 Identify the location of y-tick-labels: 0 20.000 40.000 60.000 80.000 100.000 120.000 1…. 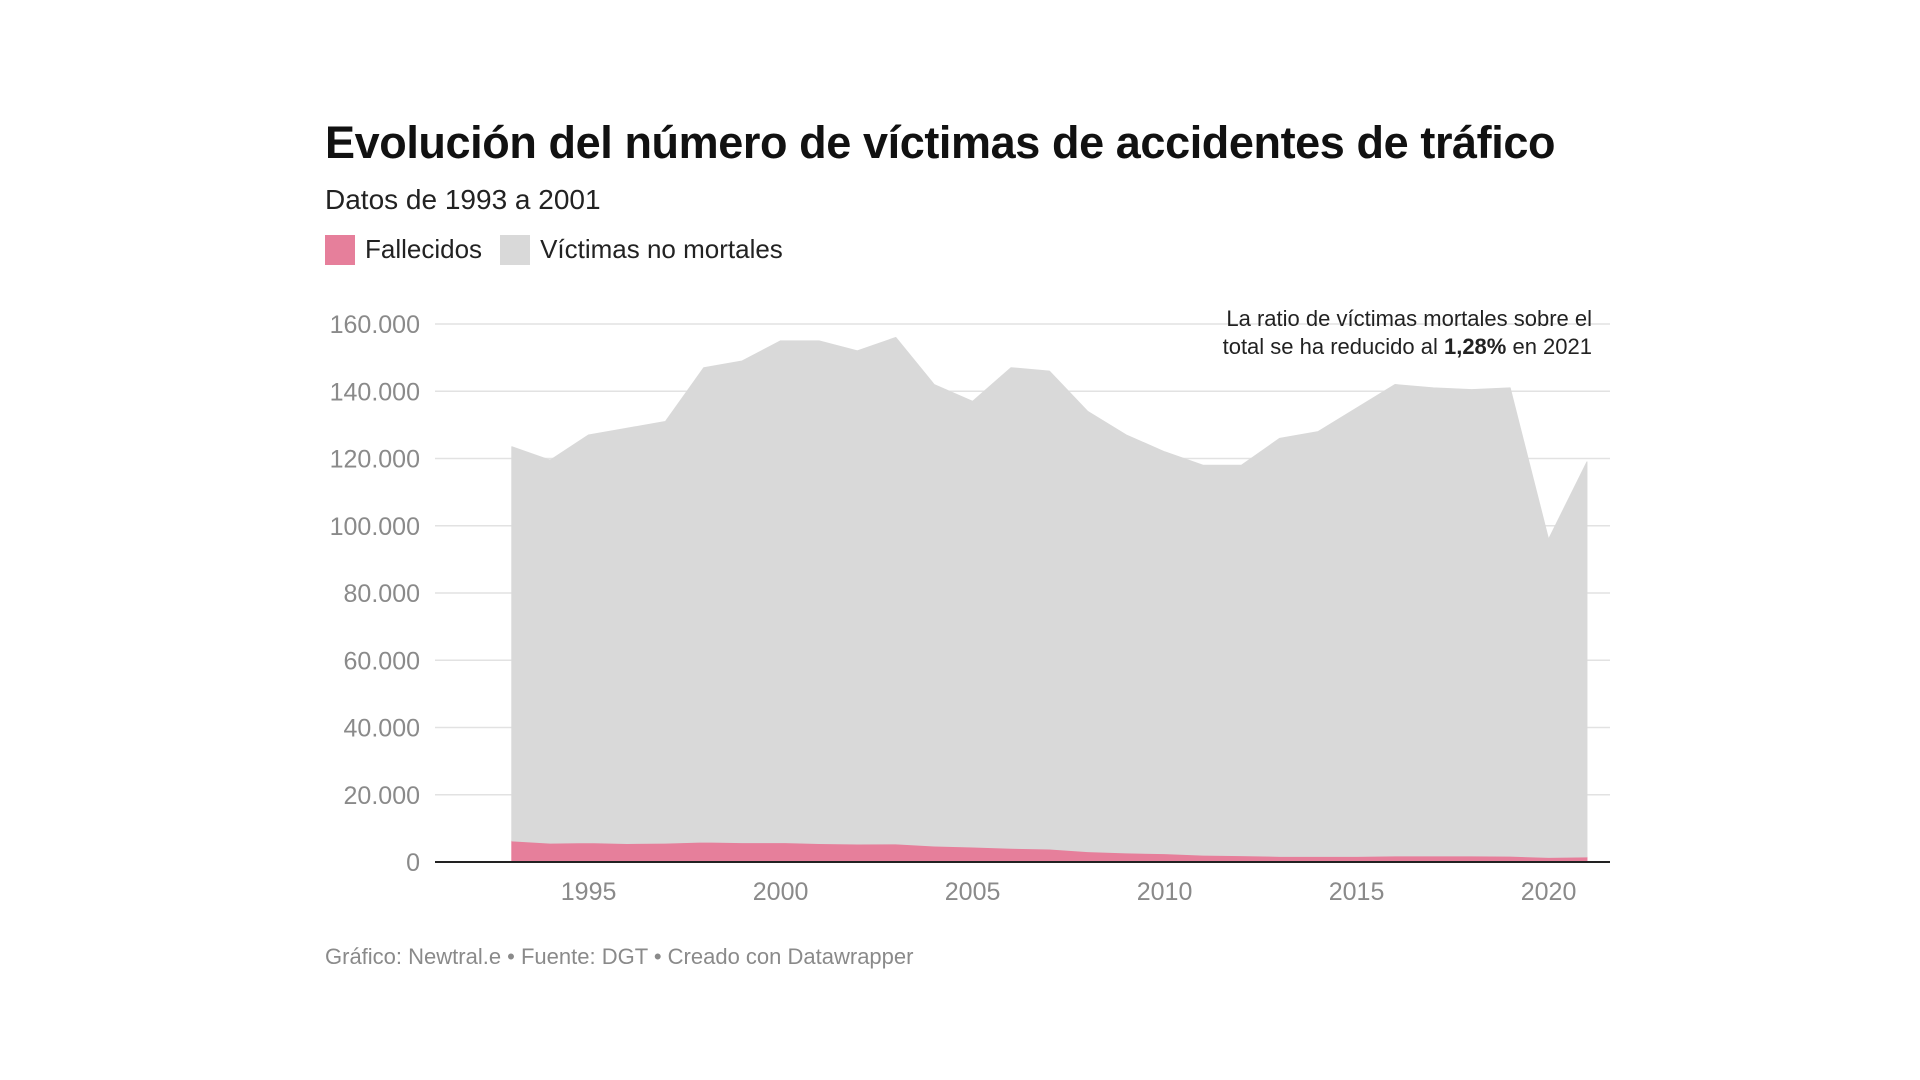
(375, 594).